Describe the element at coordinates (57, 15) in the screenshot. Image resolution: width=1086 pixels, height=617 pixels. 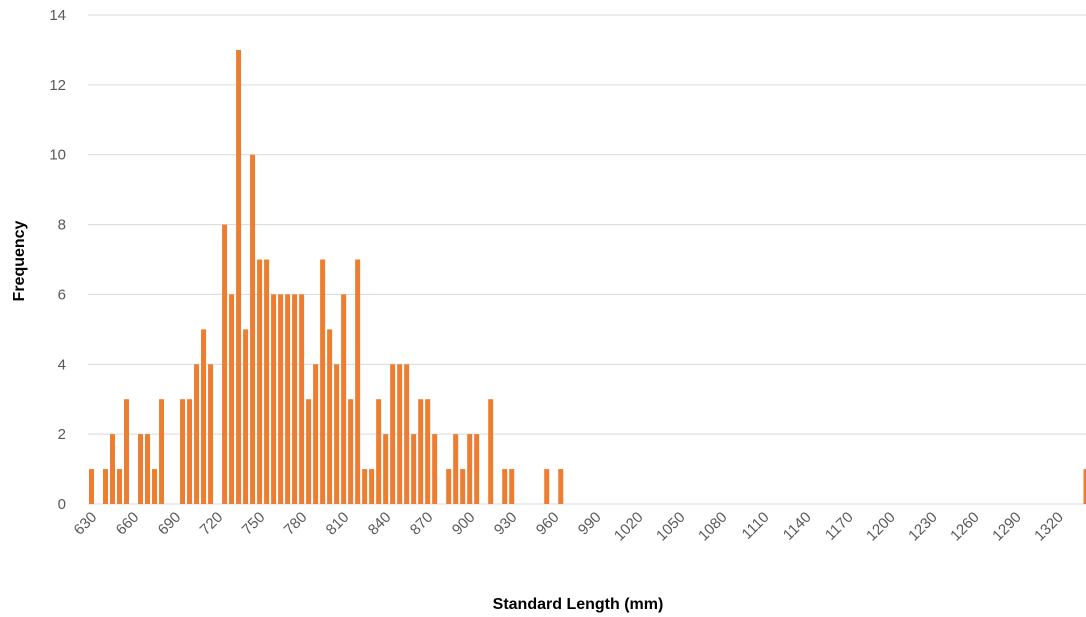
I see `y-tick-label: 14` at that location.